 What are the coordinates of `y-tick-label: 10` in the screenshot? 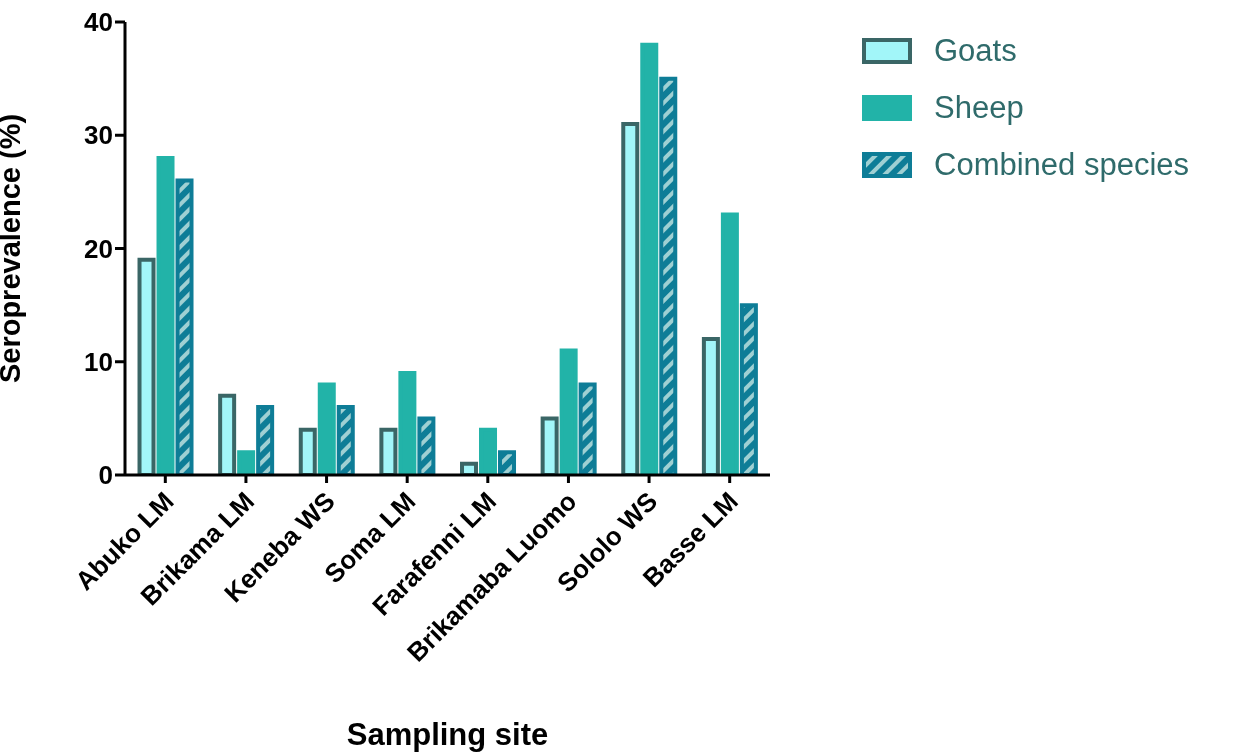 It's located at (98, 361).